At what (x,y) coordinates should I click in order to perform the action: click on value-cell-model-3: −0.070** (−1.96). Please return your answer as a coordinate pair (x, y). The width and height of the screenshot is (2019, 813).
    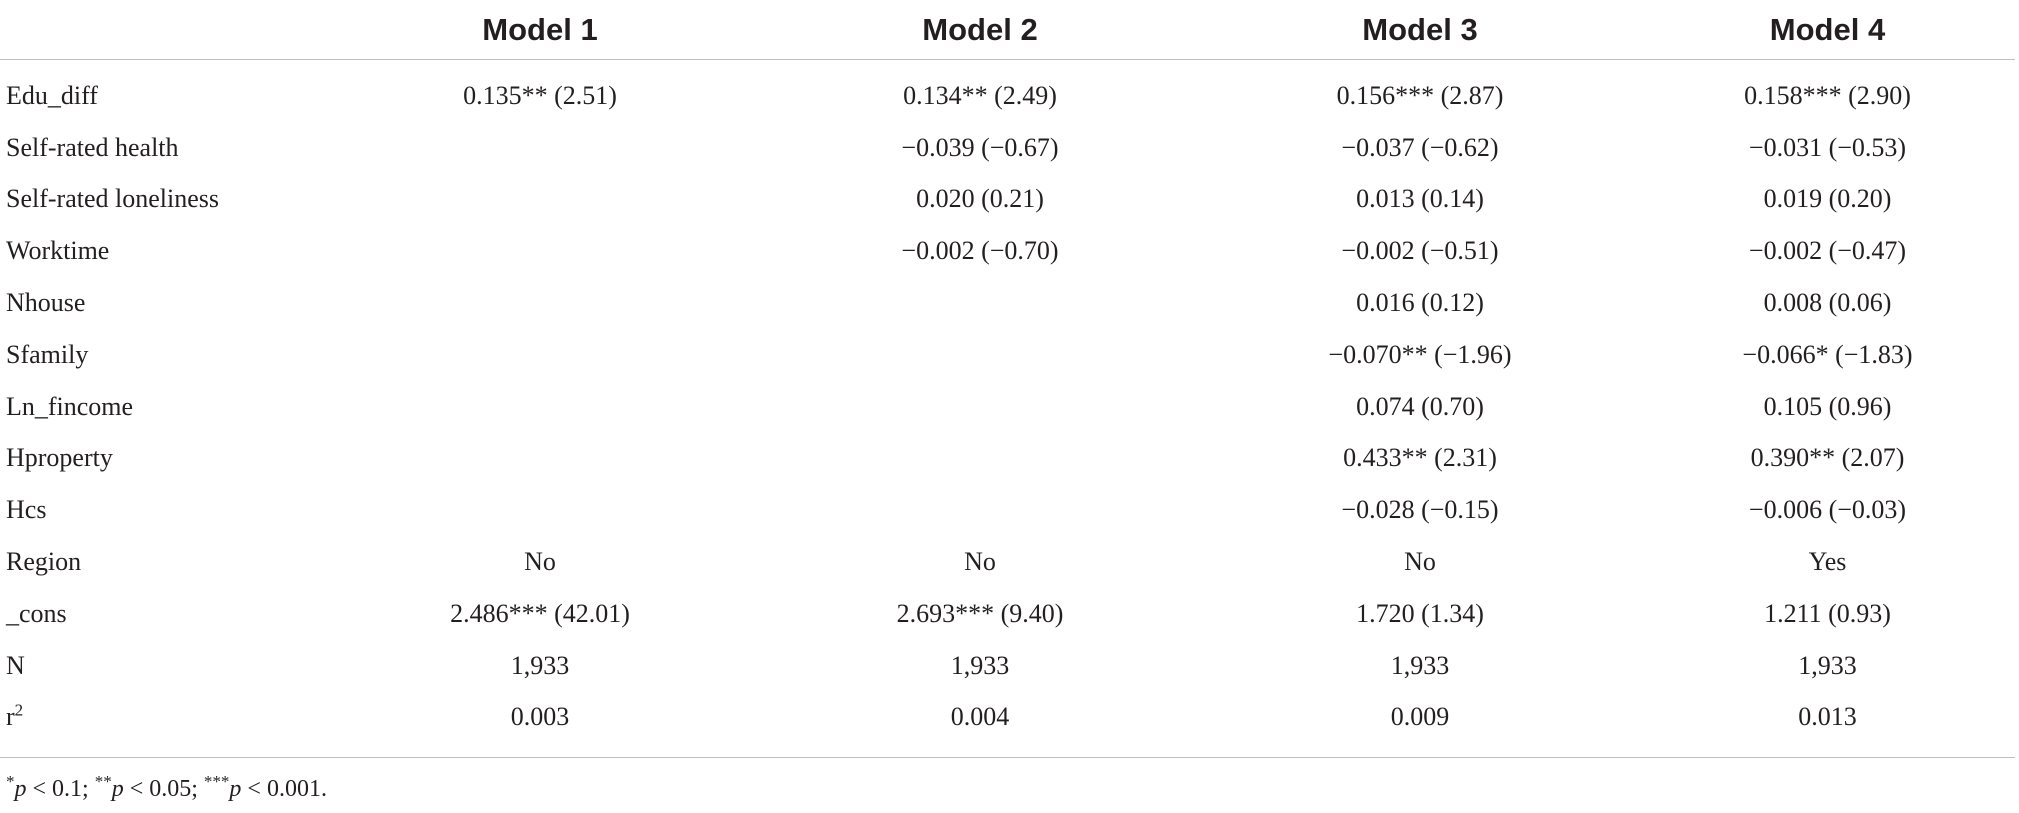
    Looking at the image, I should click on (1420, 354).